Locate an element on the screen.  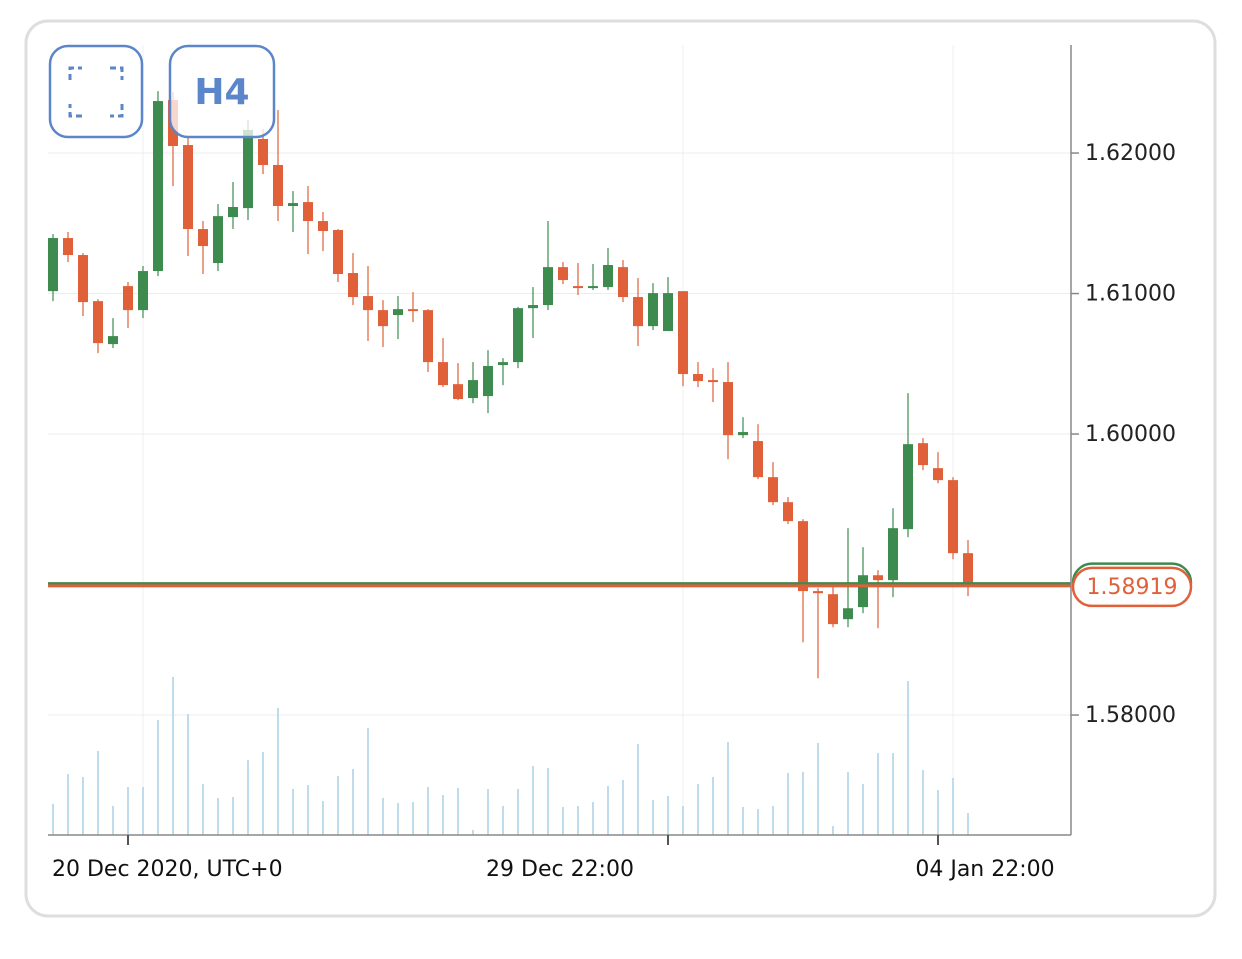
fullscreen-icon is located at coordinates (96, 92).